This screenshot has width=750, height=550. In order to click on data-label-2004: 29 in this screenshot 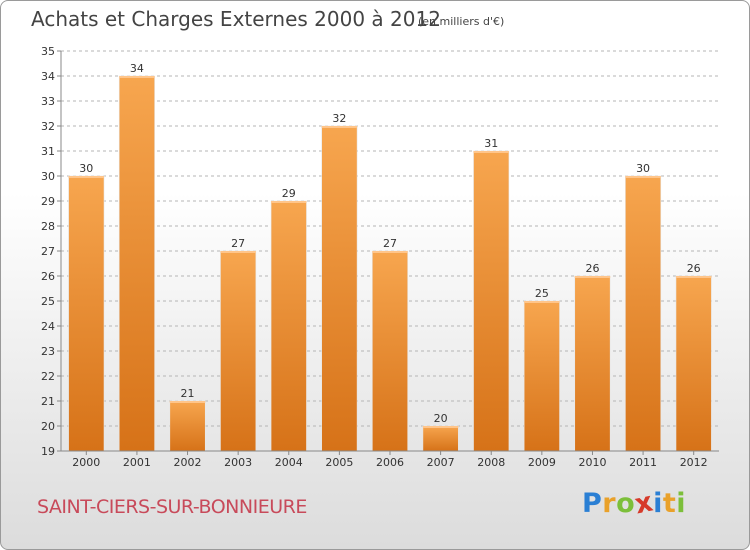, I will do `click(289, 193)`.